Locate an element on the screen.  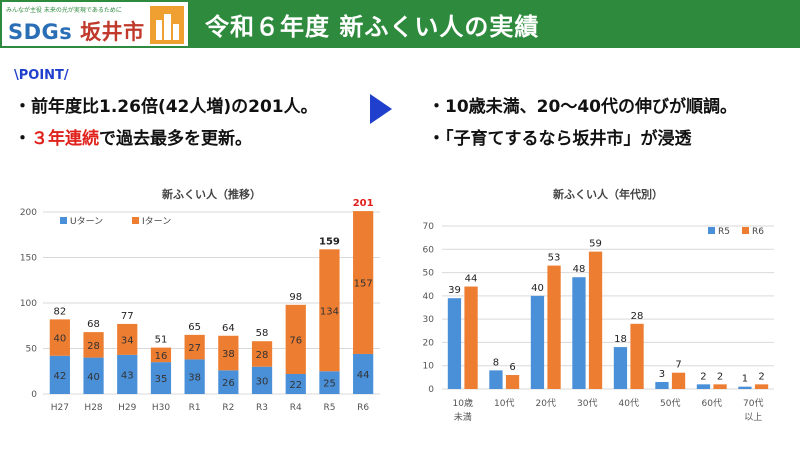
building-icon is located at coordinates (167, 27).